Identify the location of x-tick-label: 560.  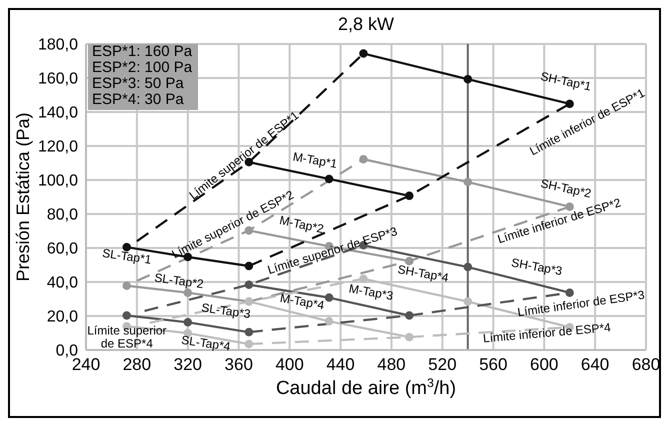
(493, 364).